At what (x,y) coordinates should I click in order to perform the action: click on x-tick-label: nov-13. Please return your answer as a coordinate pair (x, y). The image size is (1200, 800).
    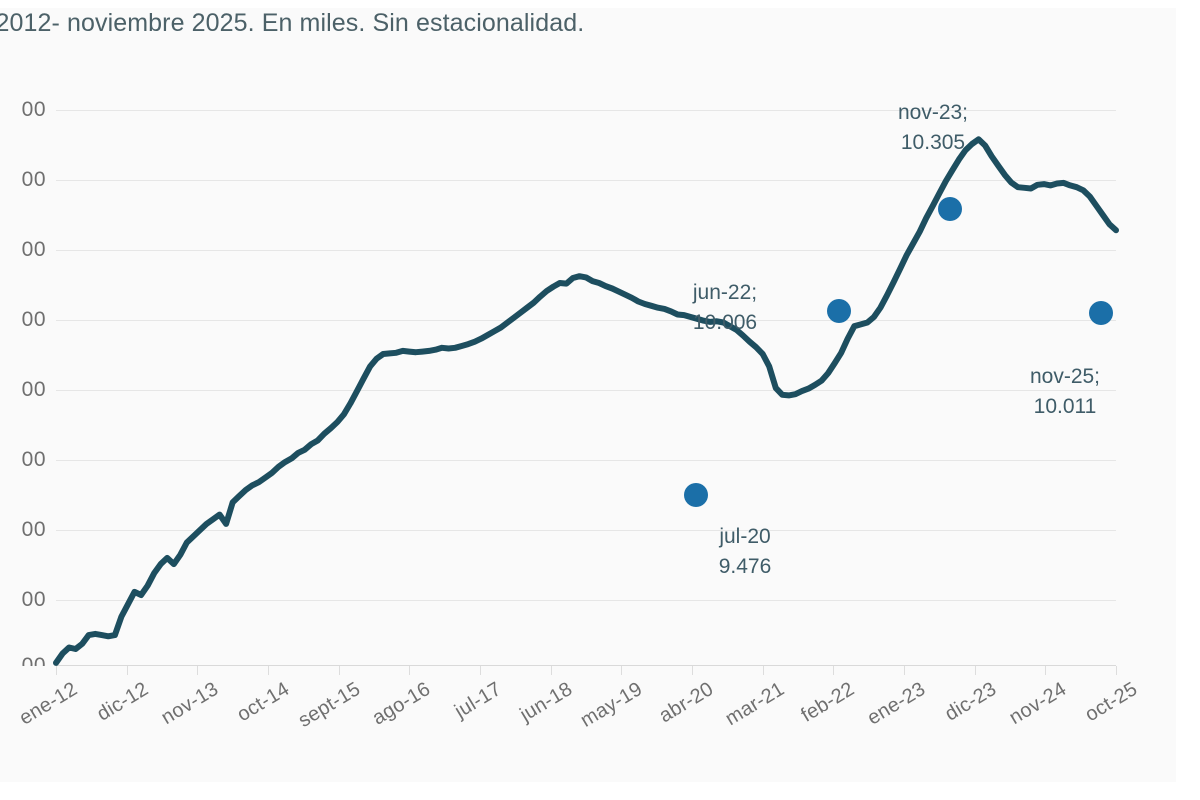
    Looking at the image, I should click on (190, 703).